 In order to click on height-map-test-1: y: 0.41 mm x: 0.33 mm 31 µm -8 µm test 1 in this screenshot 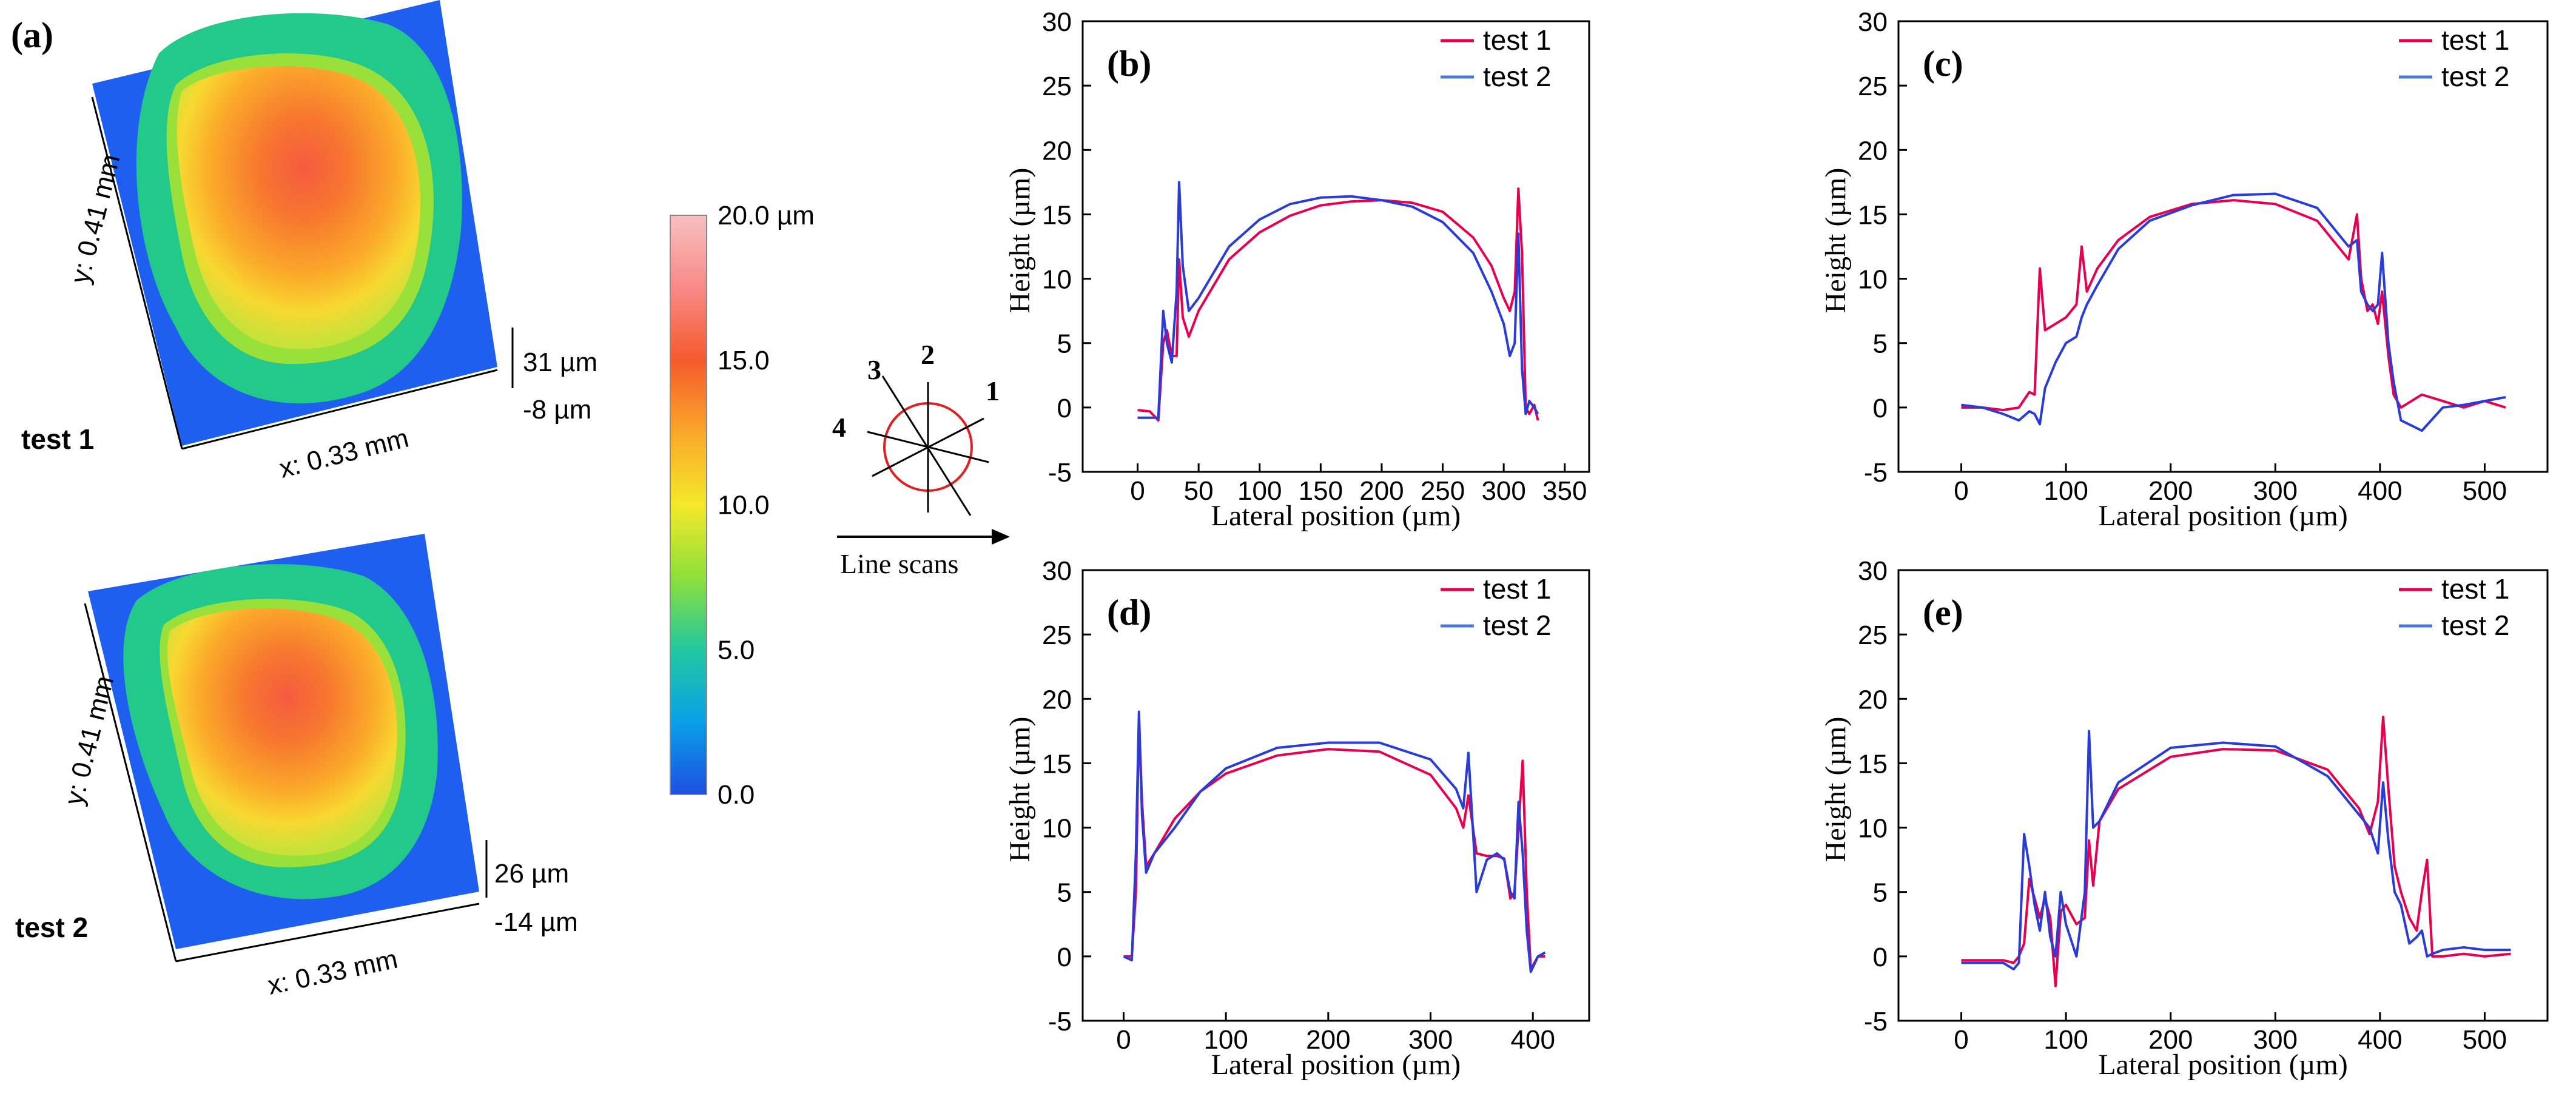, I will do `click(309, 242)`.